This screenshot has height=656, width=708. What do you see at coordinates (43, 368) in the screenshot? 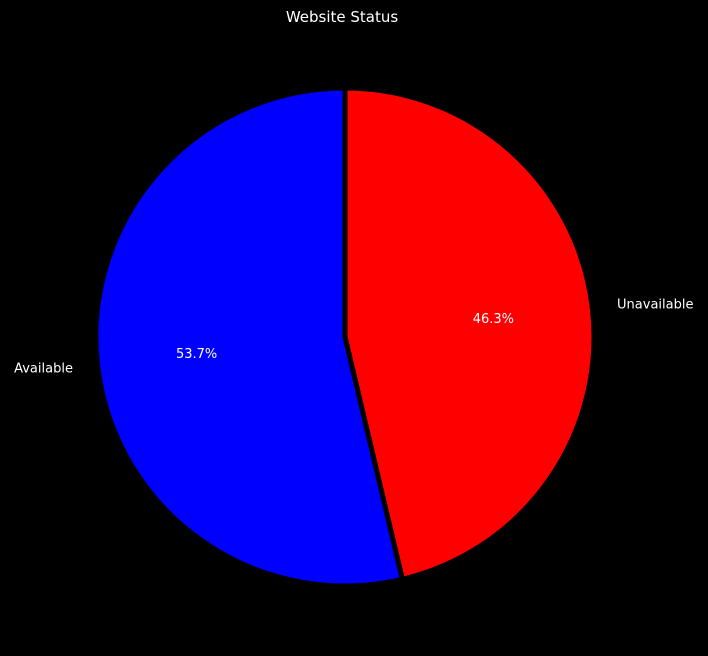
I see `pie-category-label-available: Available` at bounding box center [43, 368].